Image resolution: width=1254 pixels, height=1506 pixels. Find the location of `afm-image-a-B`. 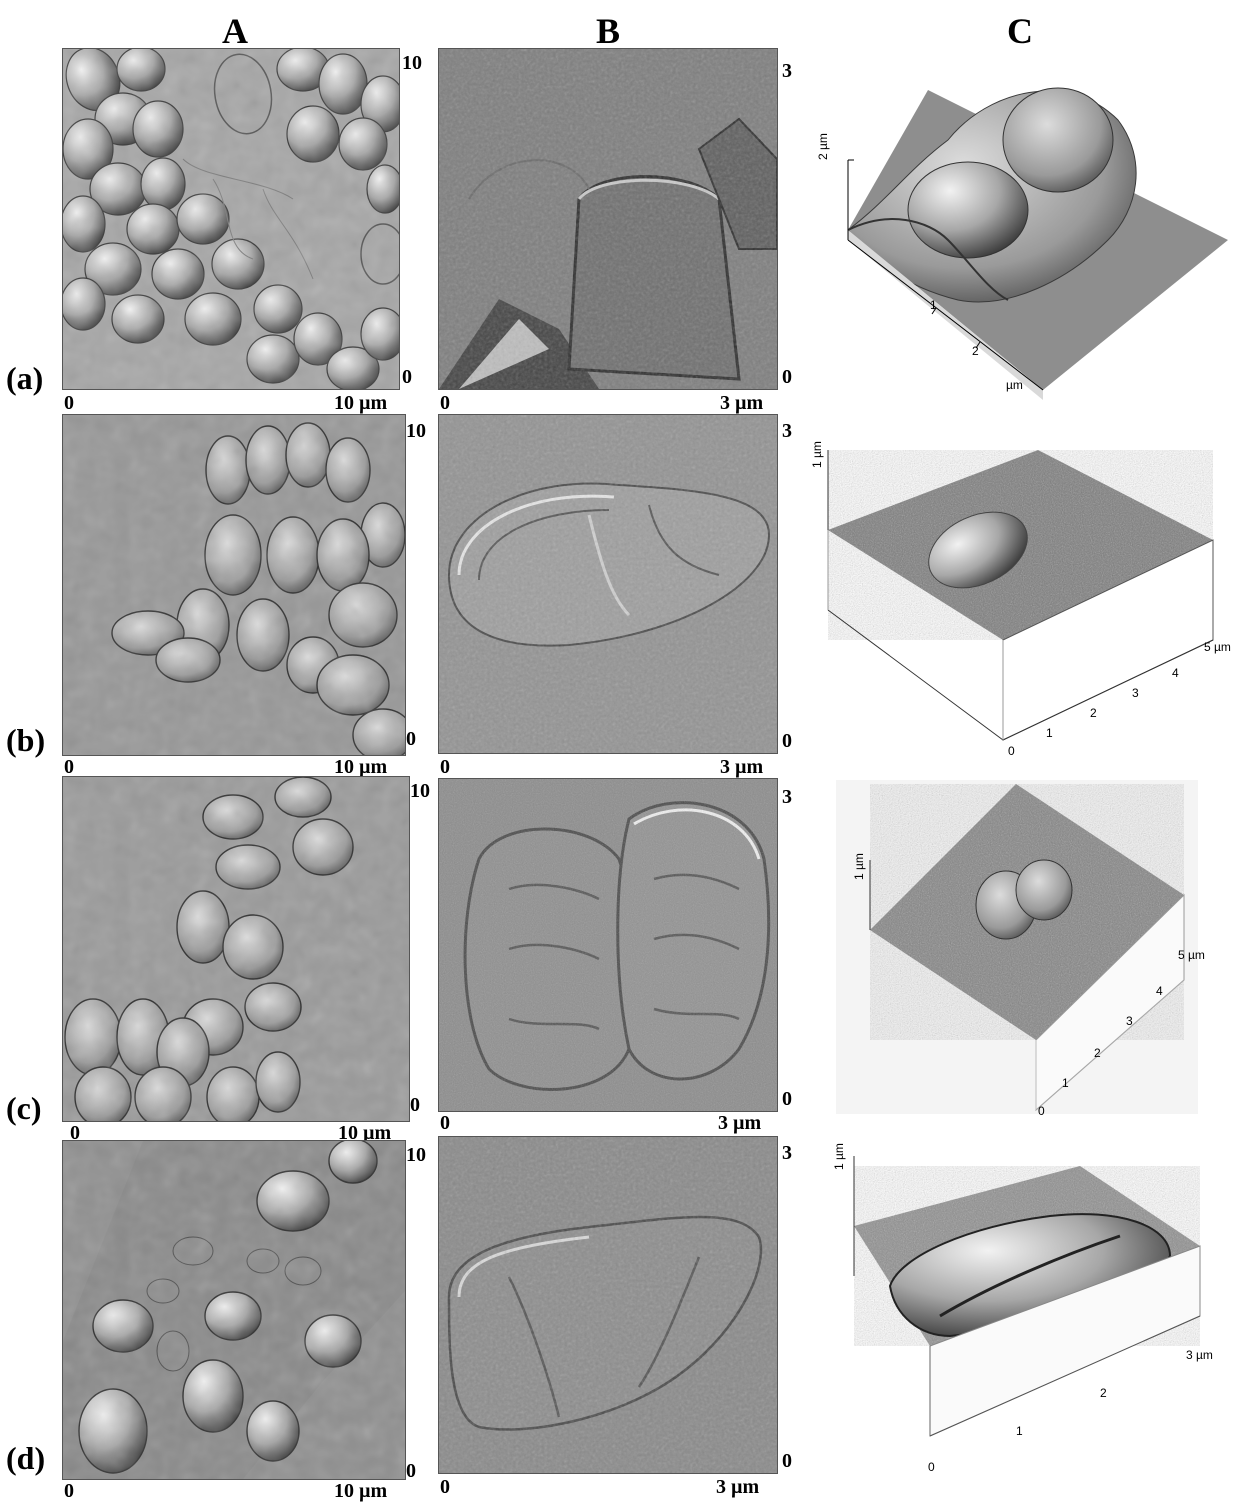

afm-image-a-B is located at coordinates (608, 219).